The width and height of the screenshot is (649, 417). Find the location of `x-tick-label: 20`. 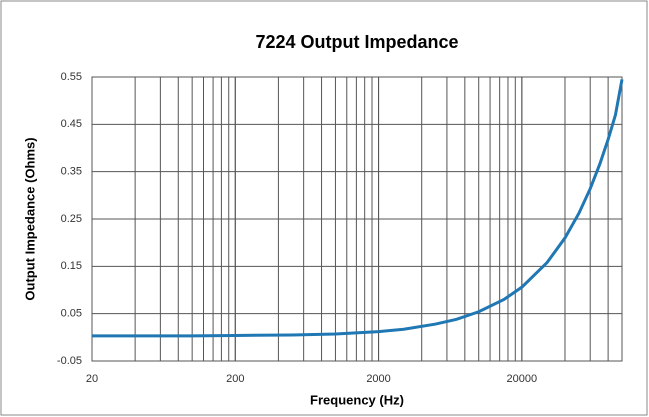

x-tick-label: 20 is located at coordinates (92, 379).